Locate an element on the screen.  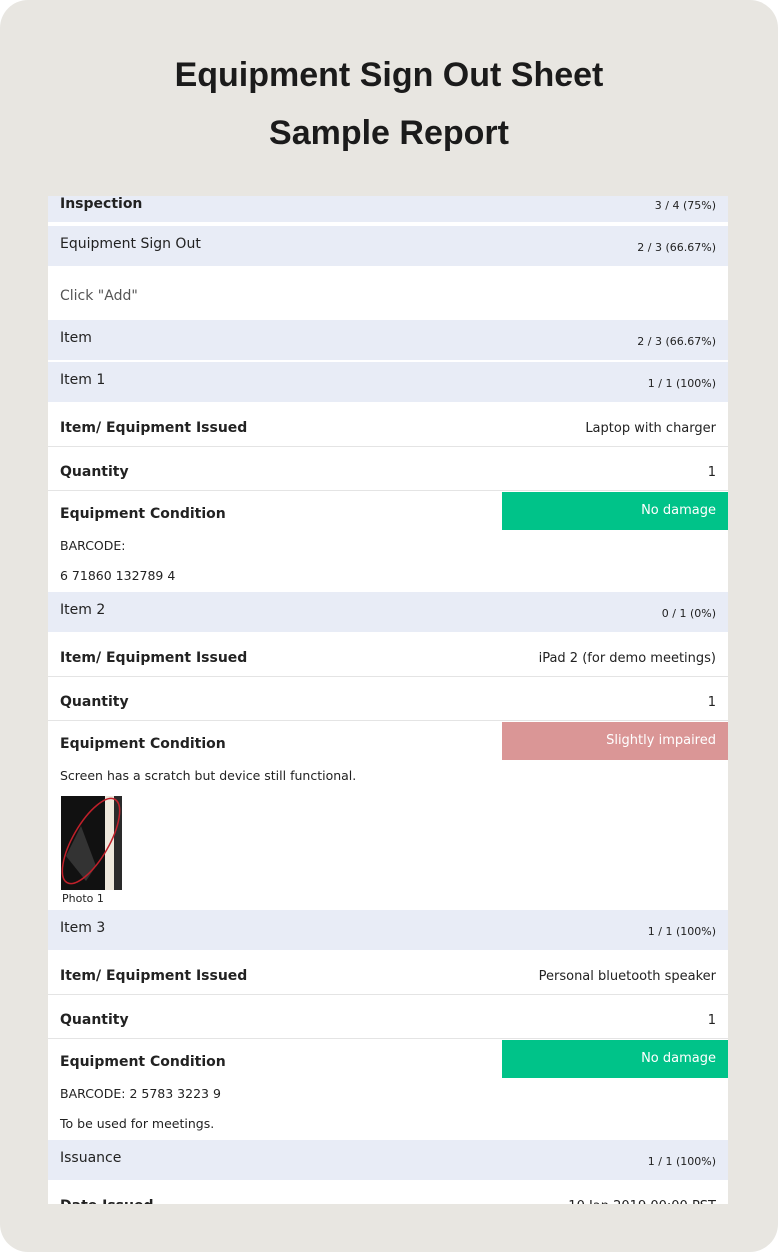
hint-row: Click "Add" is located at coordinates (388, 294).